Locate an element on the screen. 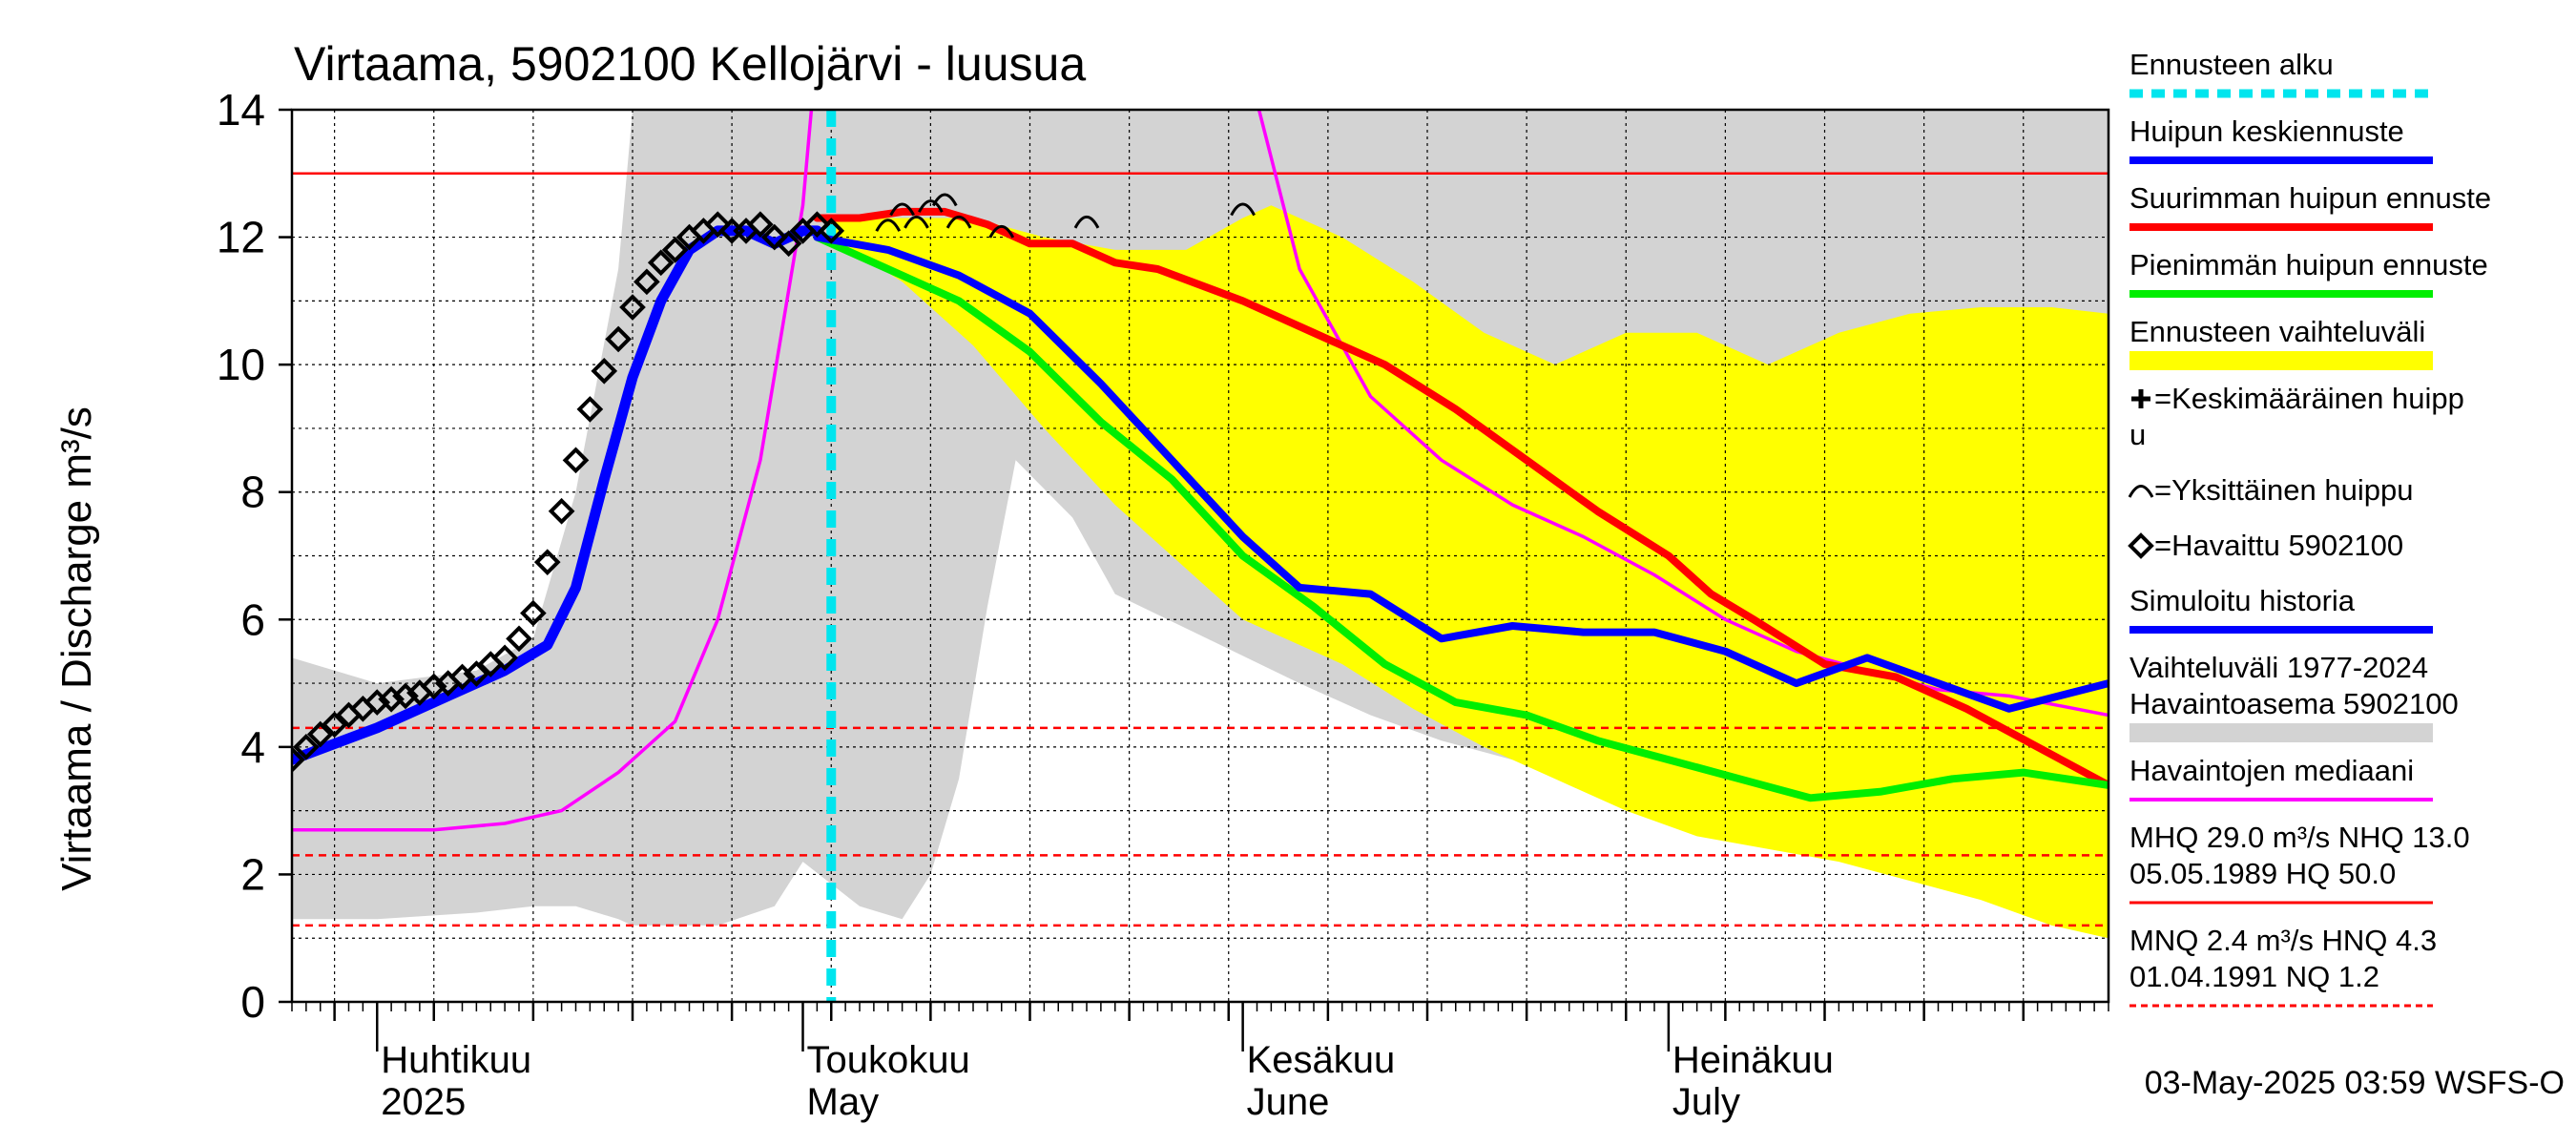 The height and width of the screenshot is (1145, 2576). x-month-label-en: 2025 is located at coordinates (423, 1102).